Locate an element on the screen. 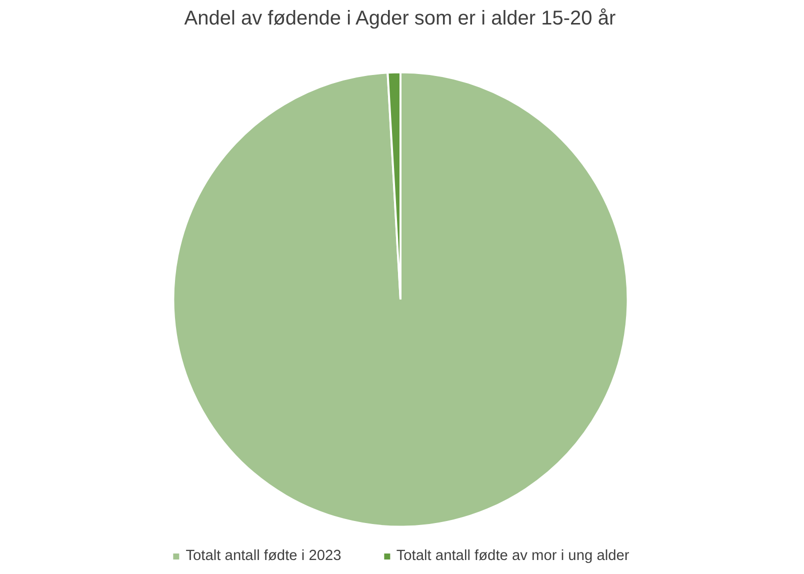 Image resolution: width=804 pixels, height=574 pixels. legend-label: Totalt antall fødte av mor i ung alder is located at coordinates (513, 556).